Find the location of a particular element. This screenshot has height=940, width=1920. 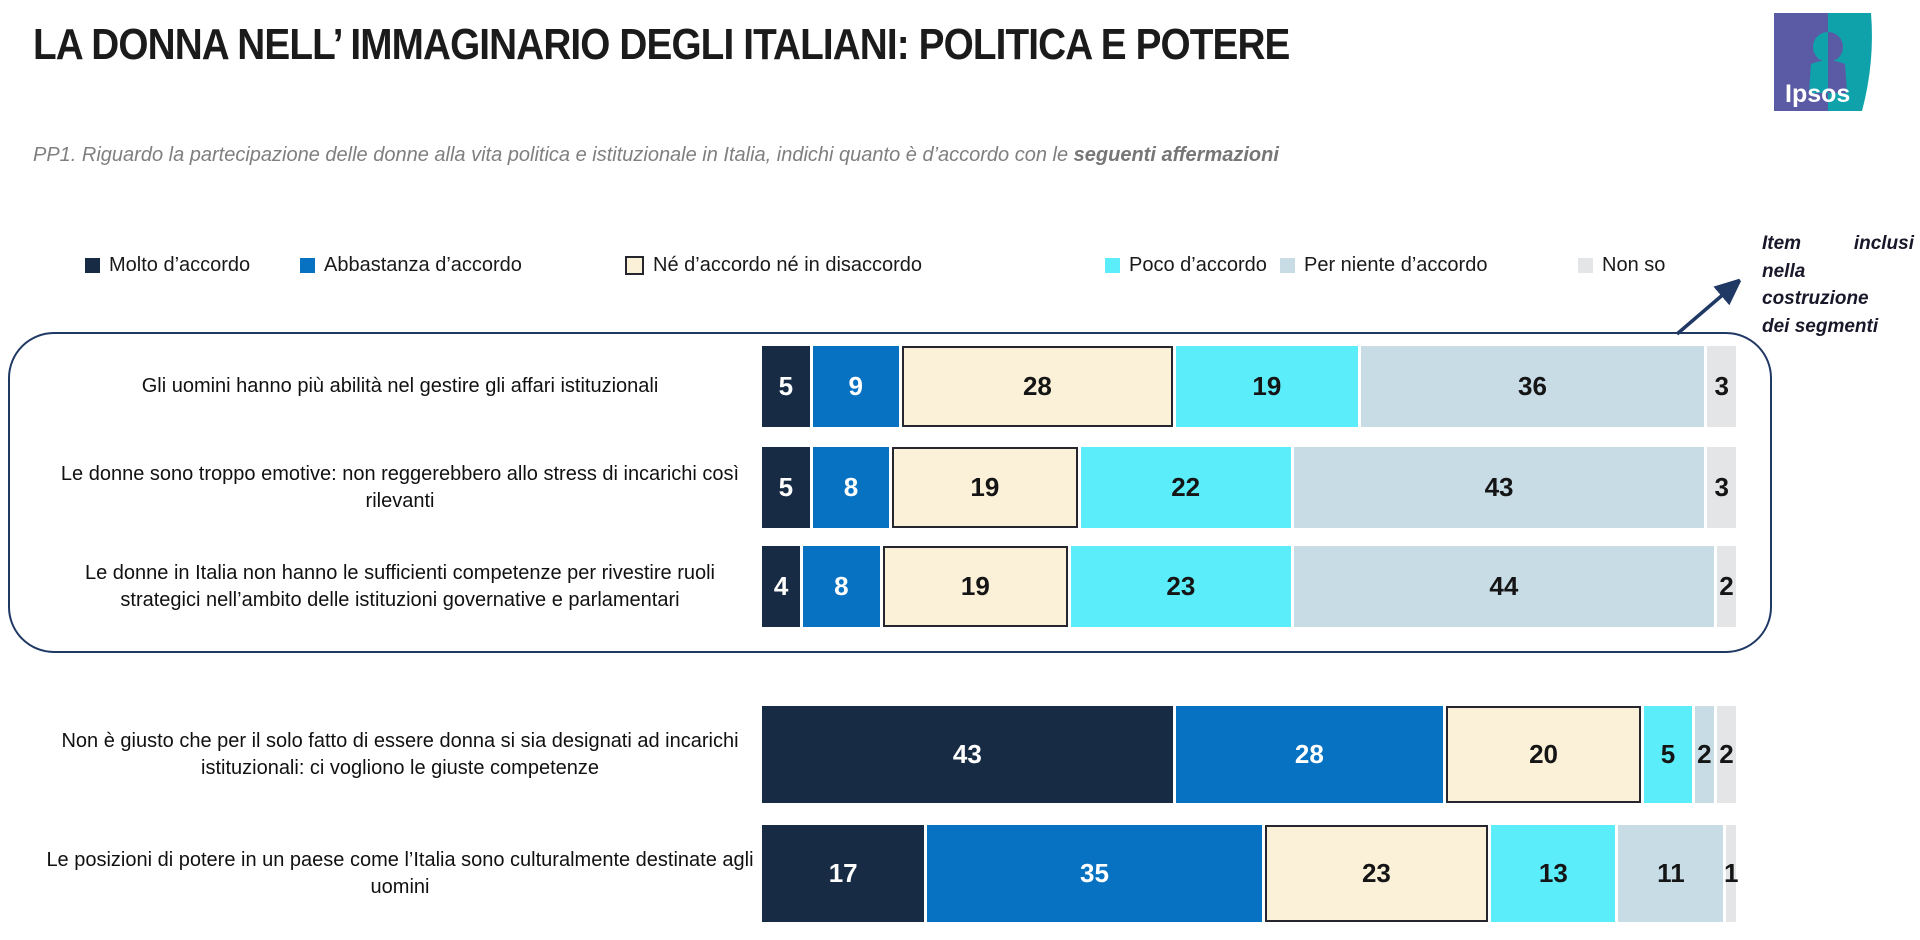

bar-segment-value: 20 is located at coordinates (1544, 754).